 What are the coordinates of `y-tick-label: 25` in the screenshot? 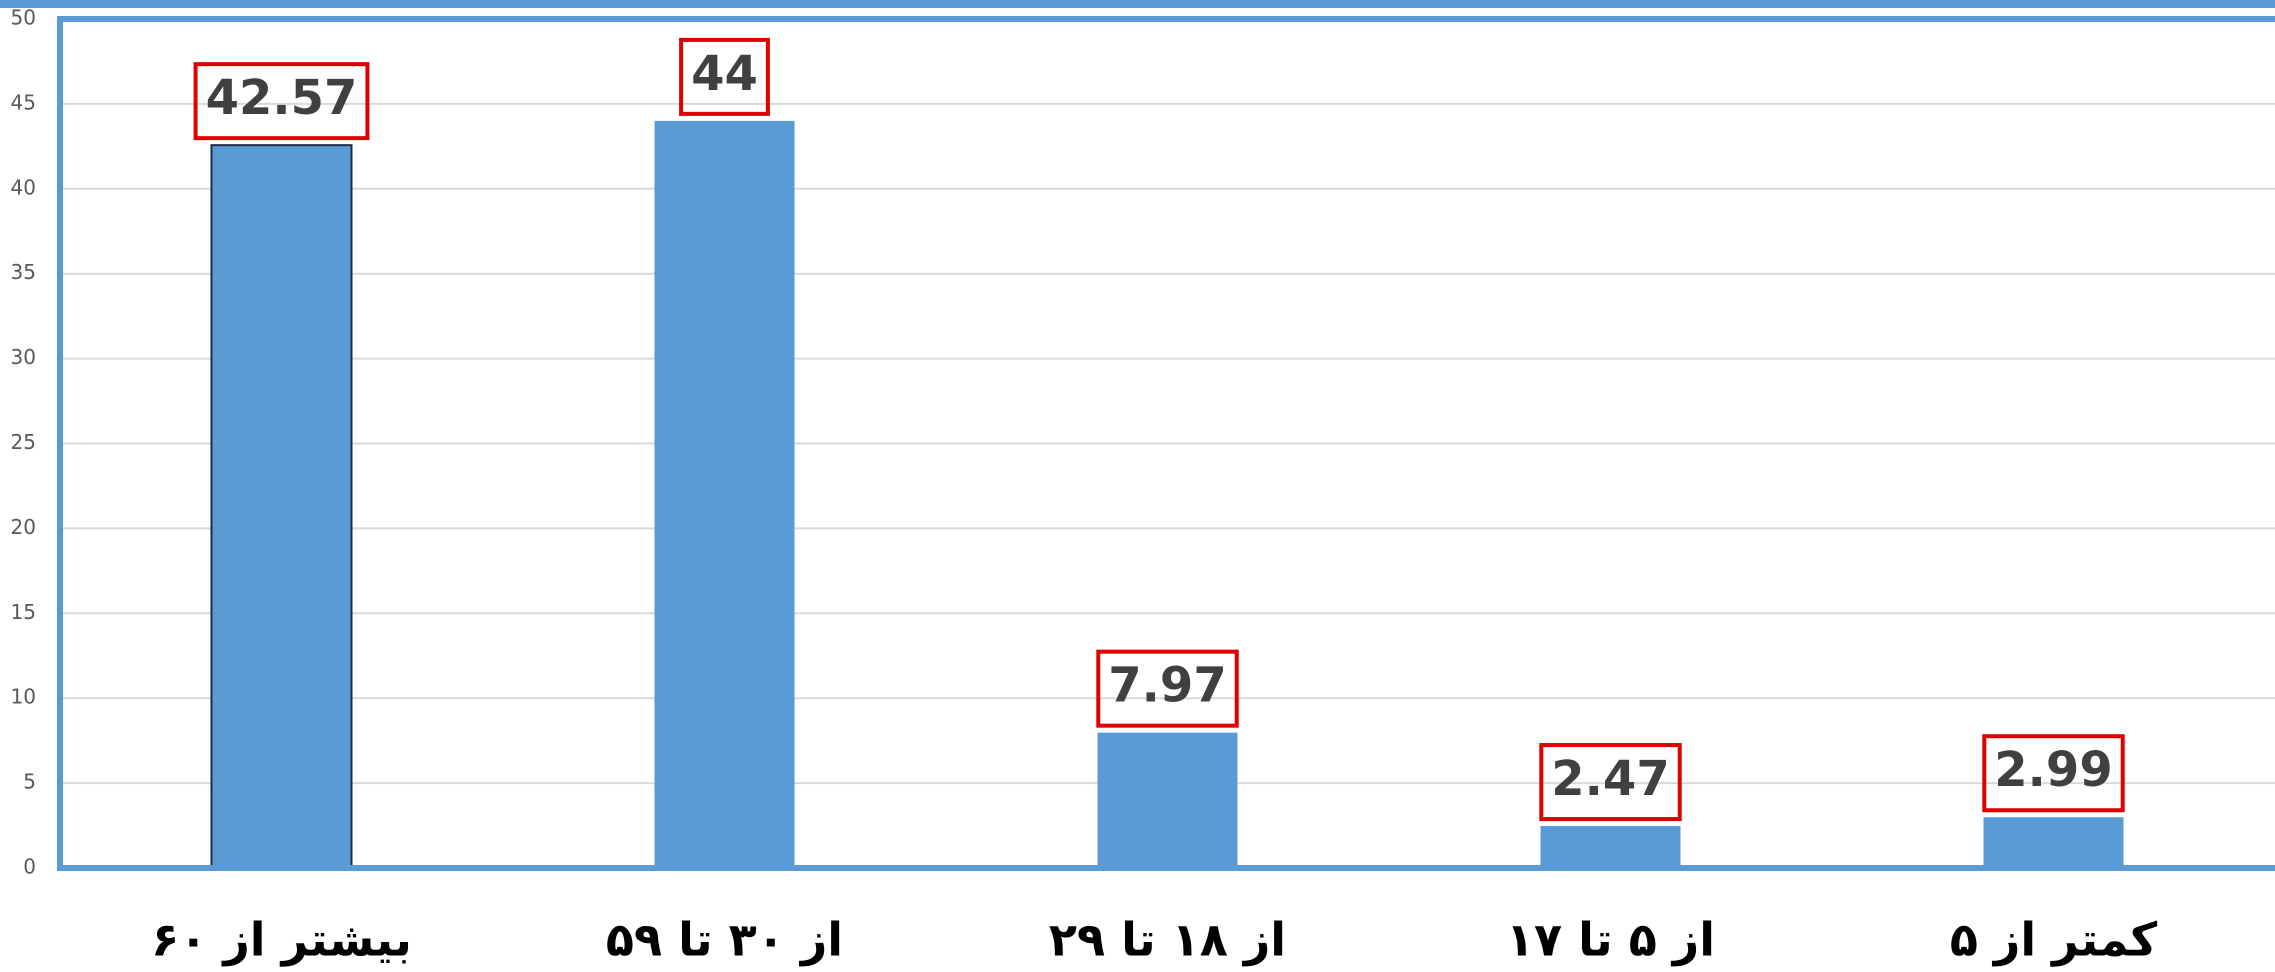 It's located at (23, 442).